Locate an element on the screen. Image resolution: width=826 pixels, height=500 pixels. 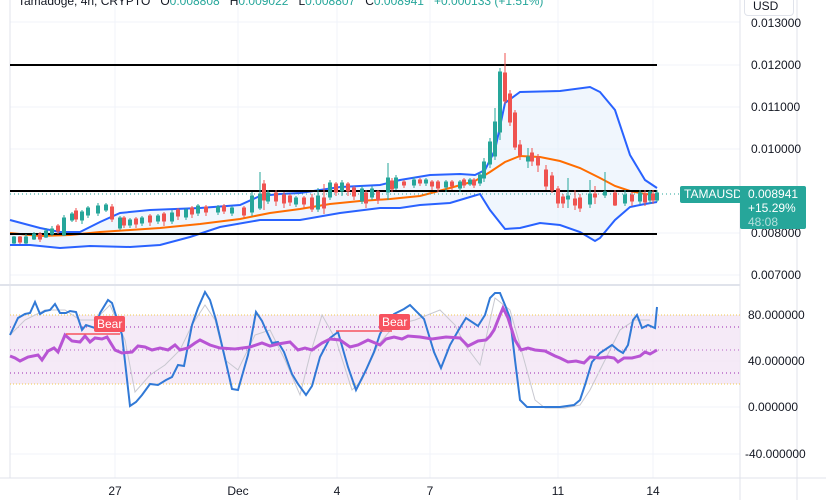
symbol-tag: TAMAUSD is located at coordinates (713, 194).